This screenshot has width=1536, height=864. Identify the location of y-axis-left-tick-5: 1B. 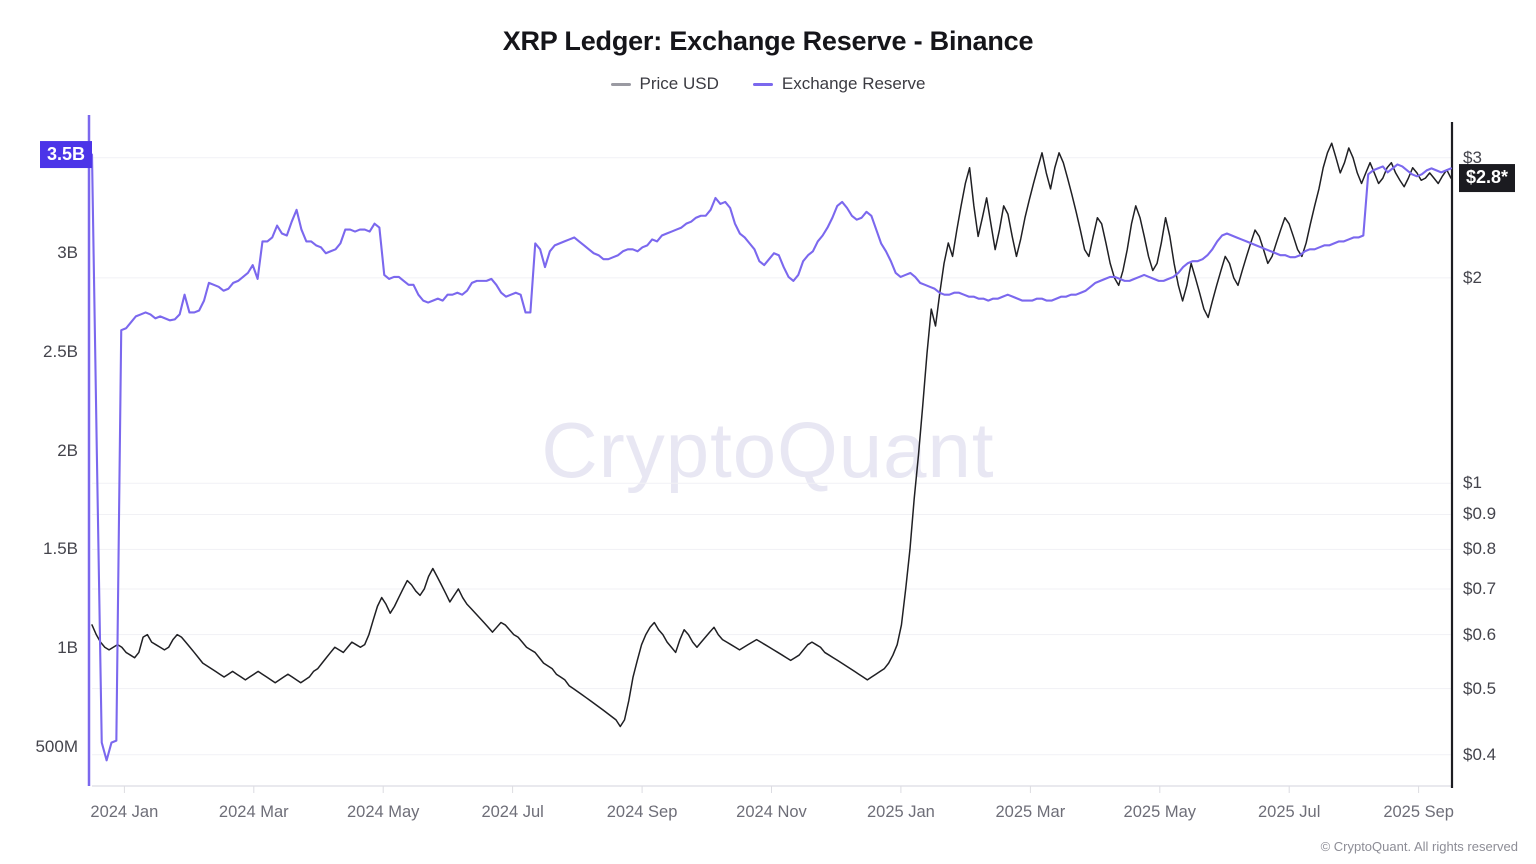
(67, 647).